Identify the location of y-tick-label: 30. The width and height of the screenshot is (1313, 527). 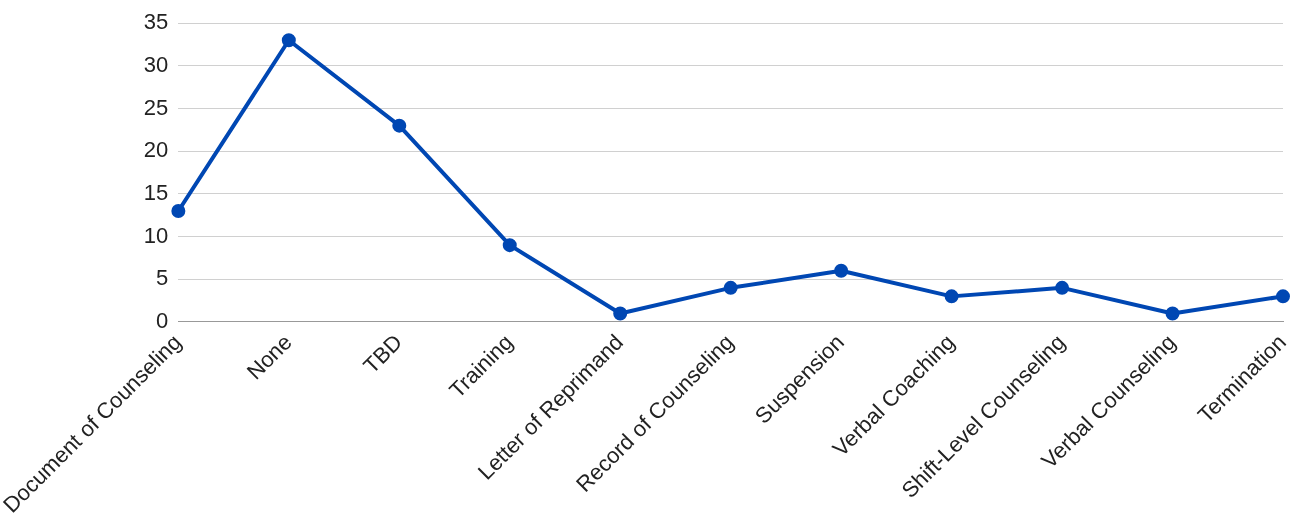
(156, 64).